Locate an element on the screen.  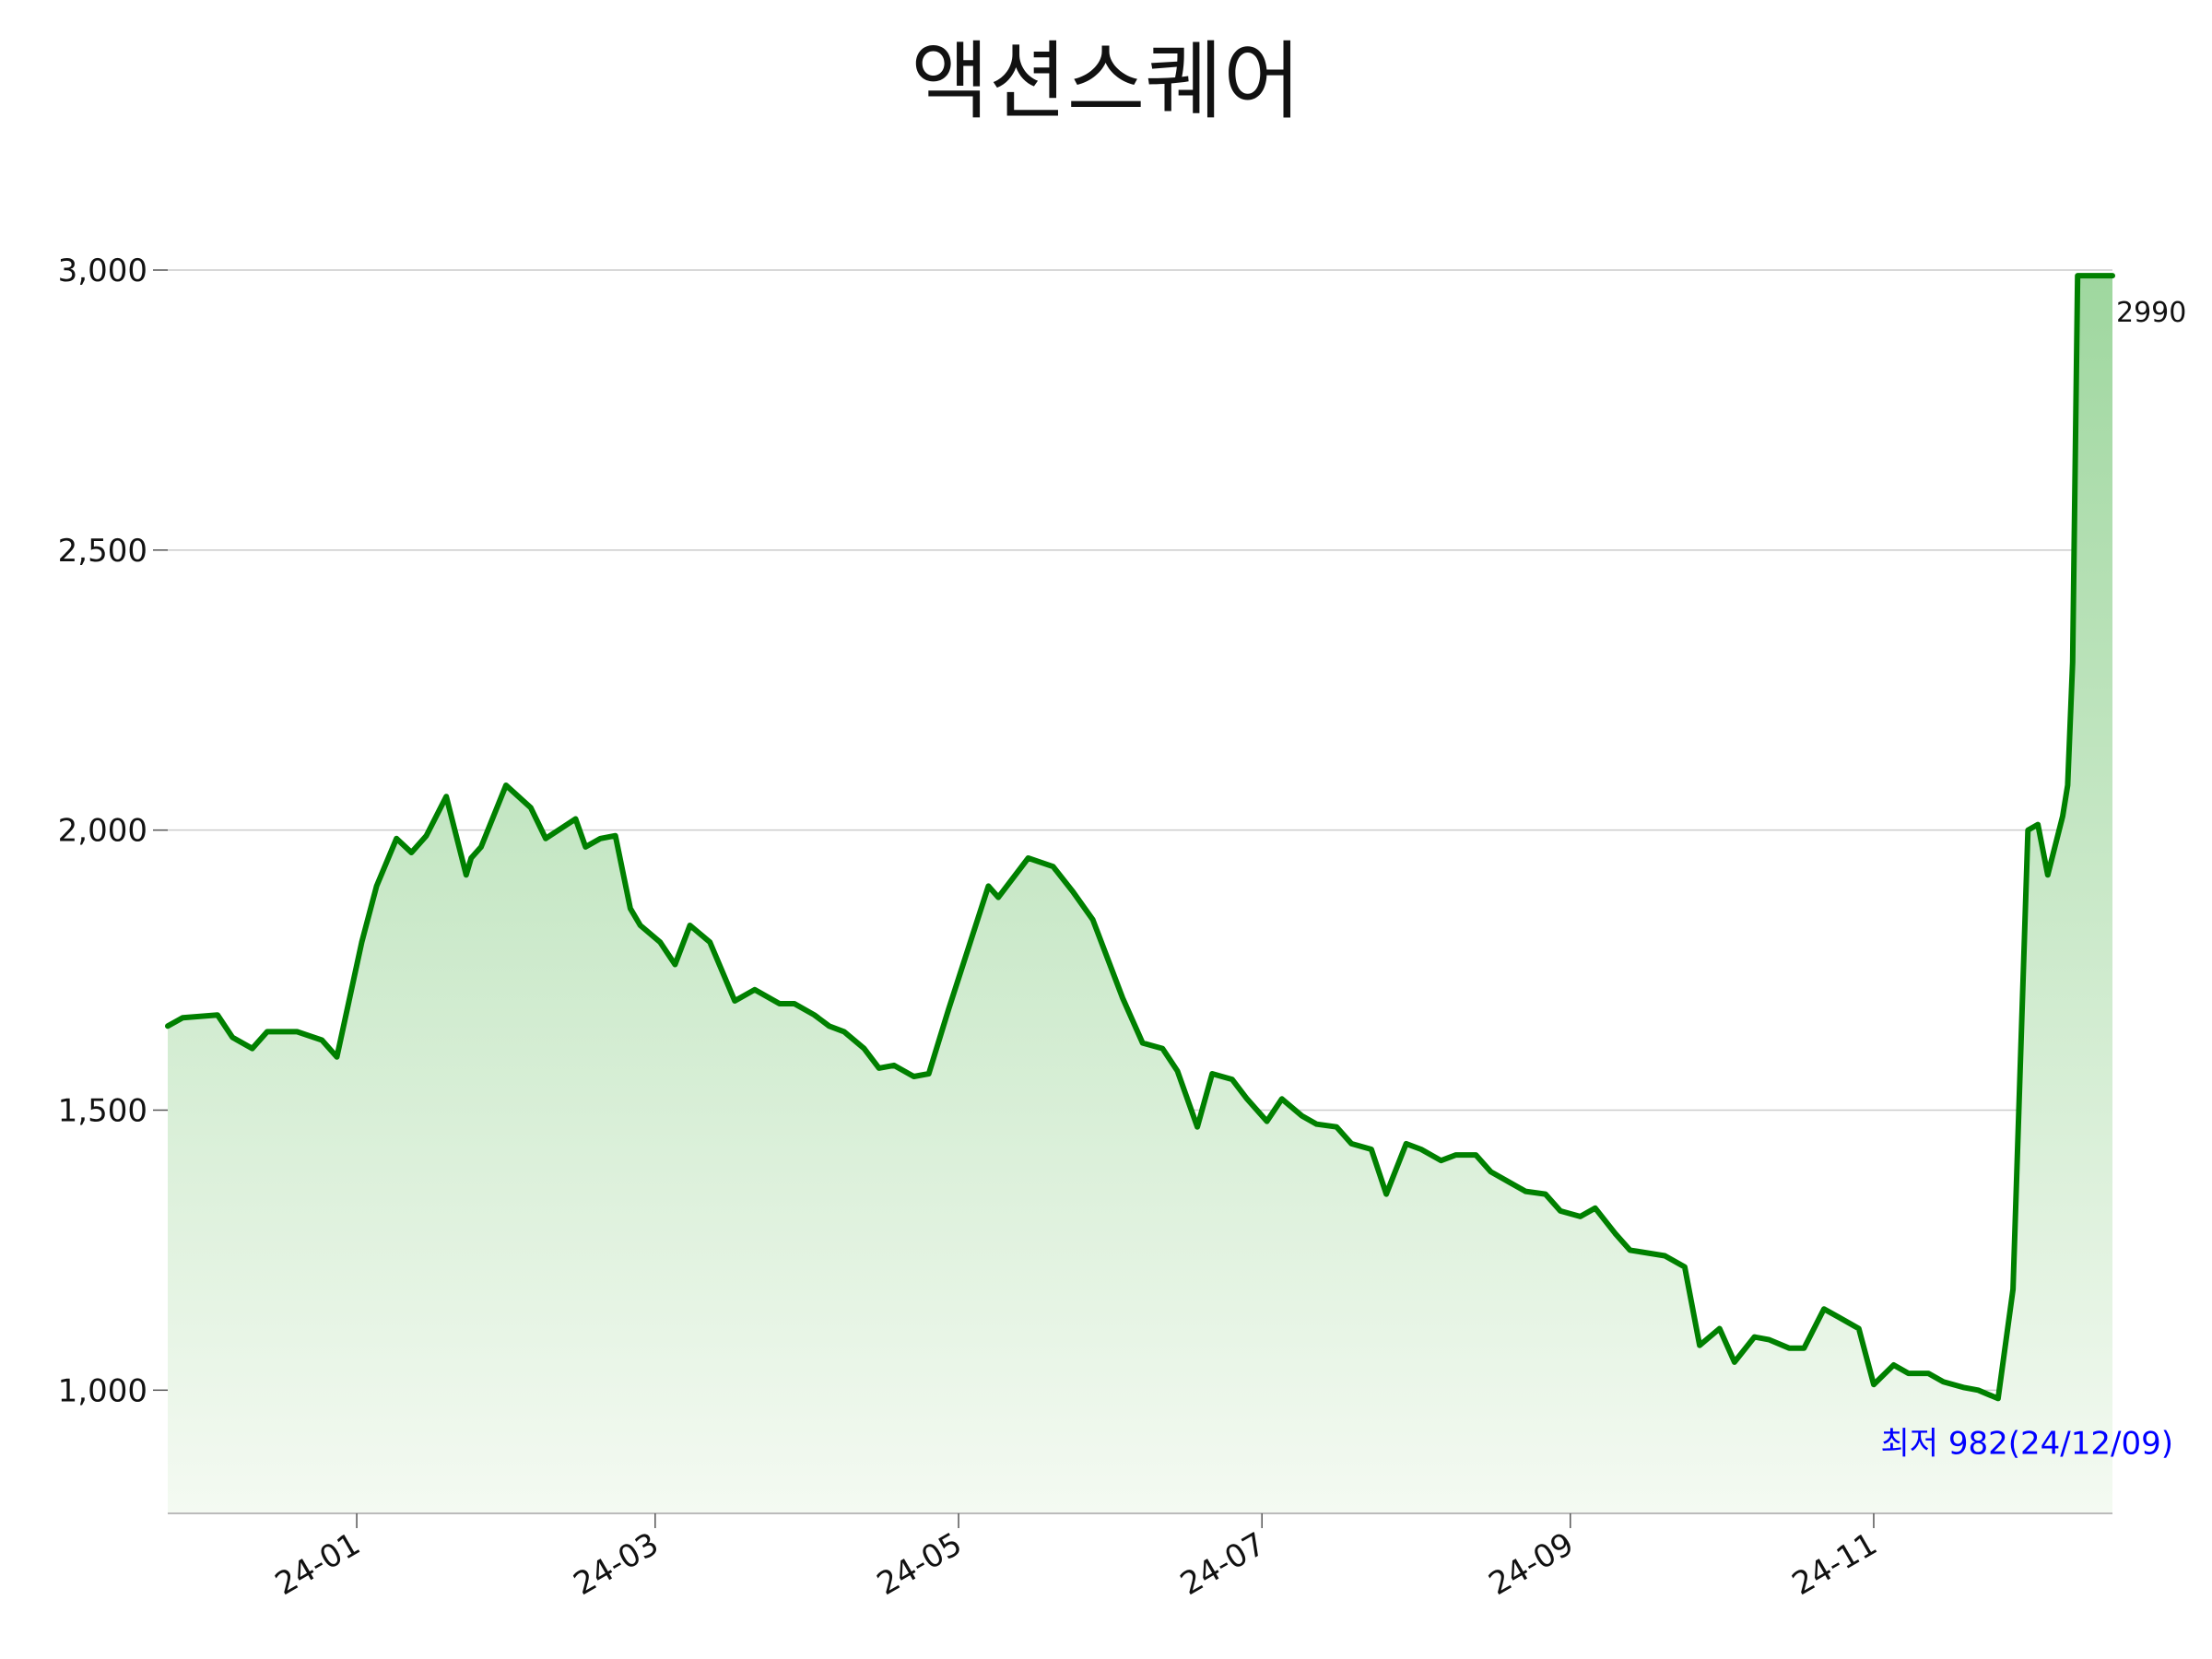
y-axis: 1,000 1,500 2,000 2,500 3,000 is located at coordinates (113, 831).